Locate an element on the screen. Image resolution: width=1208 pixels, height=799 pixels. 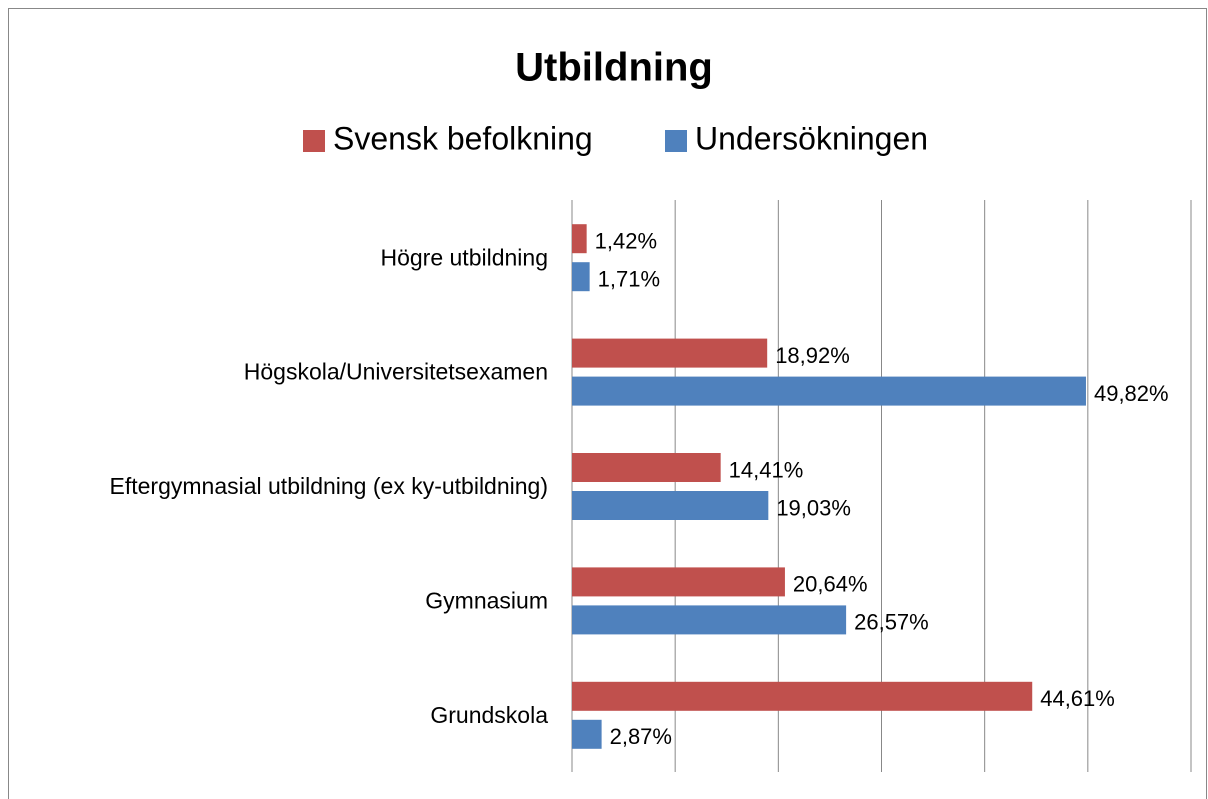
y-tick-label: Gymnasium is located at coordinates (486, 600).